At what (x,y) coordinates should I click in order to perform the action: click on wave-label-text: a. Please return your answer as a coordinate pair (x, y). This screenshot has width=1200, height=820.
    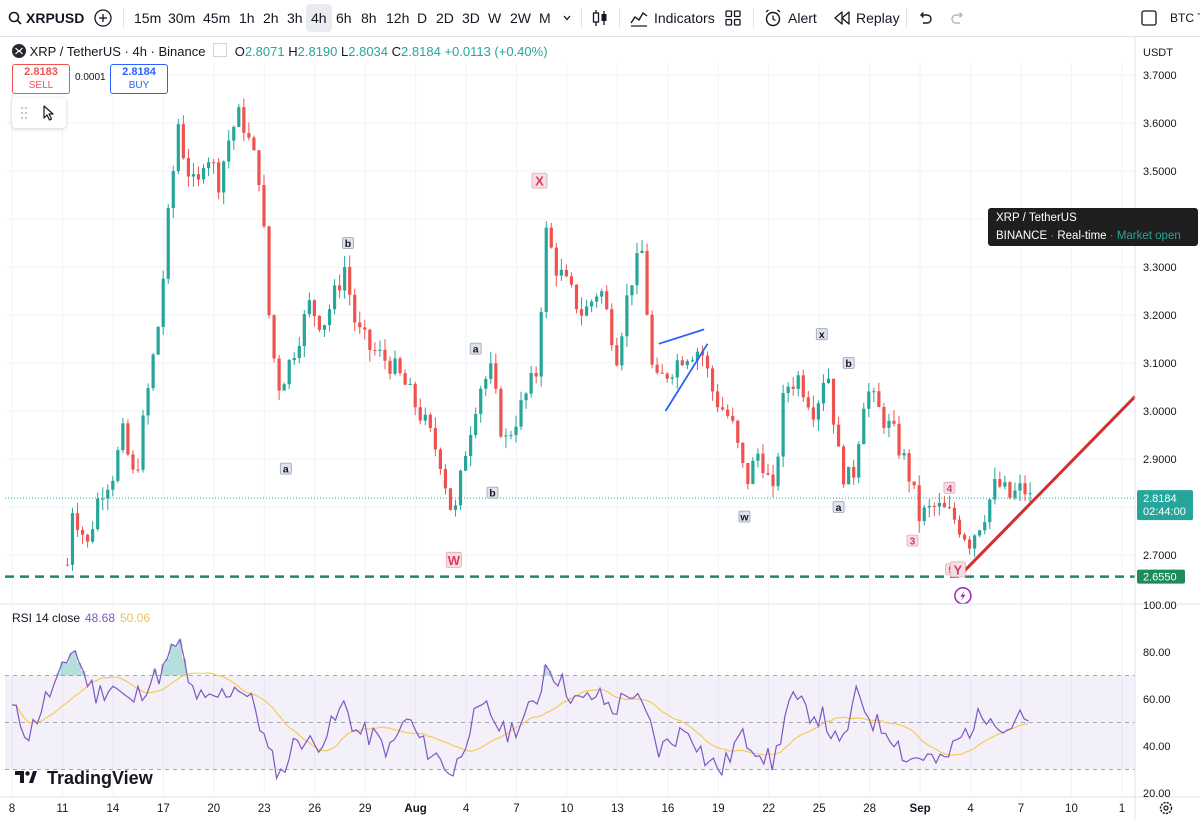
    Looking at the image, I should click on (476, 350).